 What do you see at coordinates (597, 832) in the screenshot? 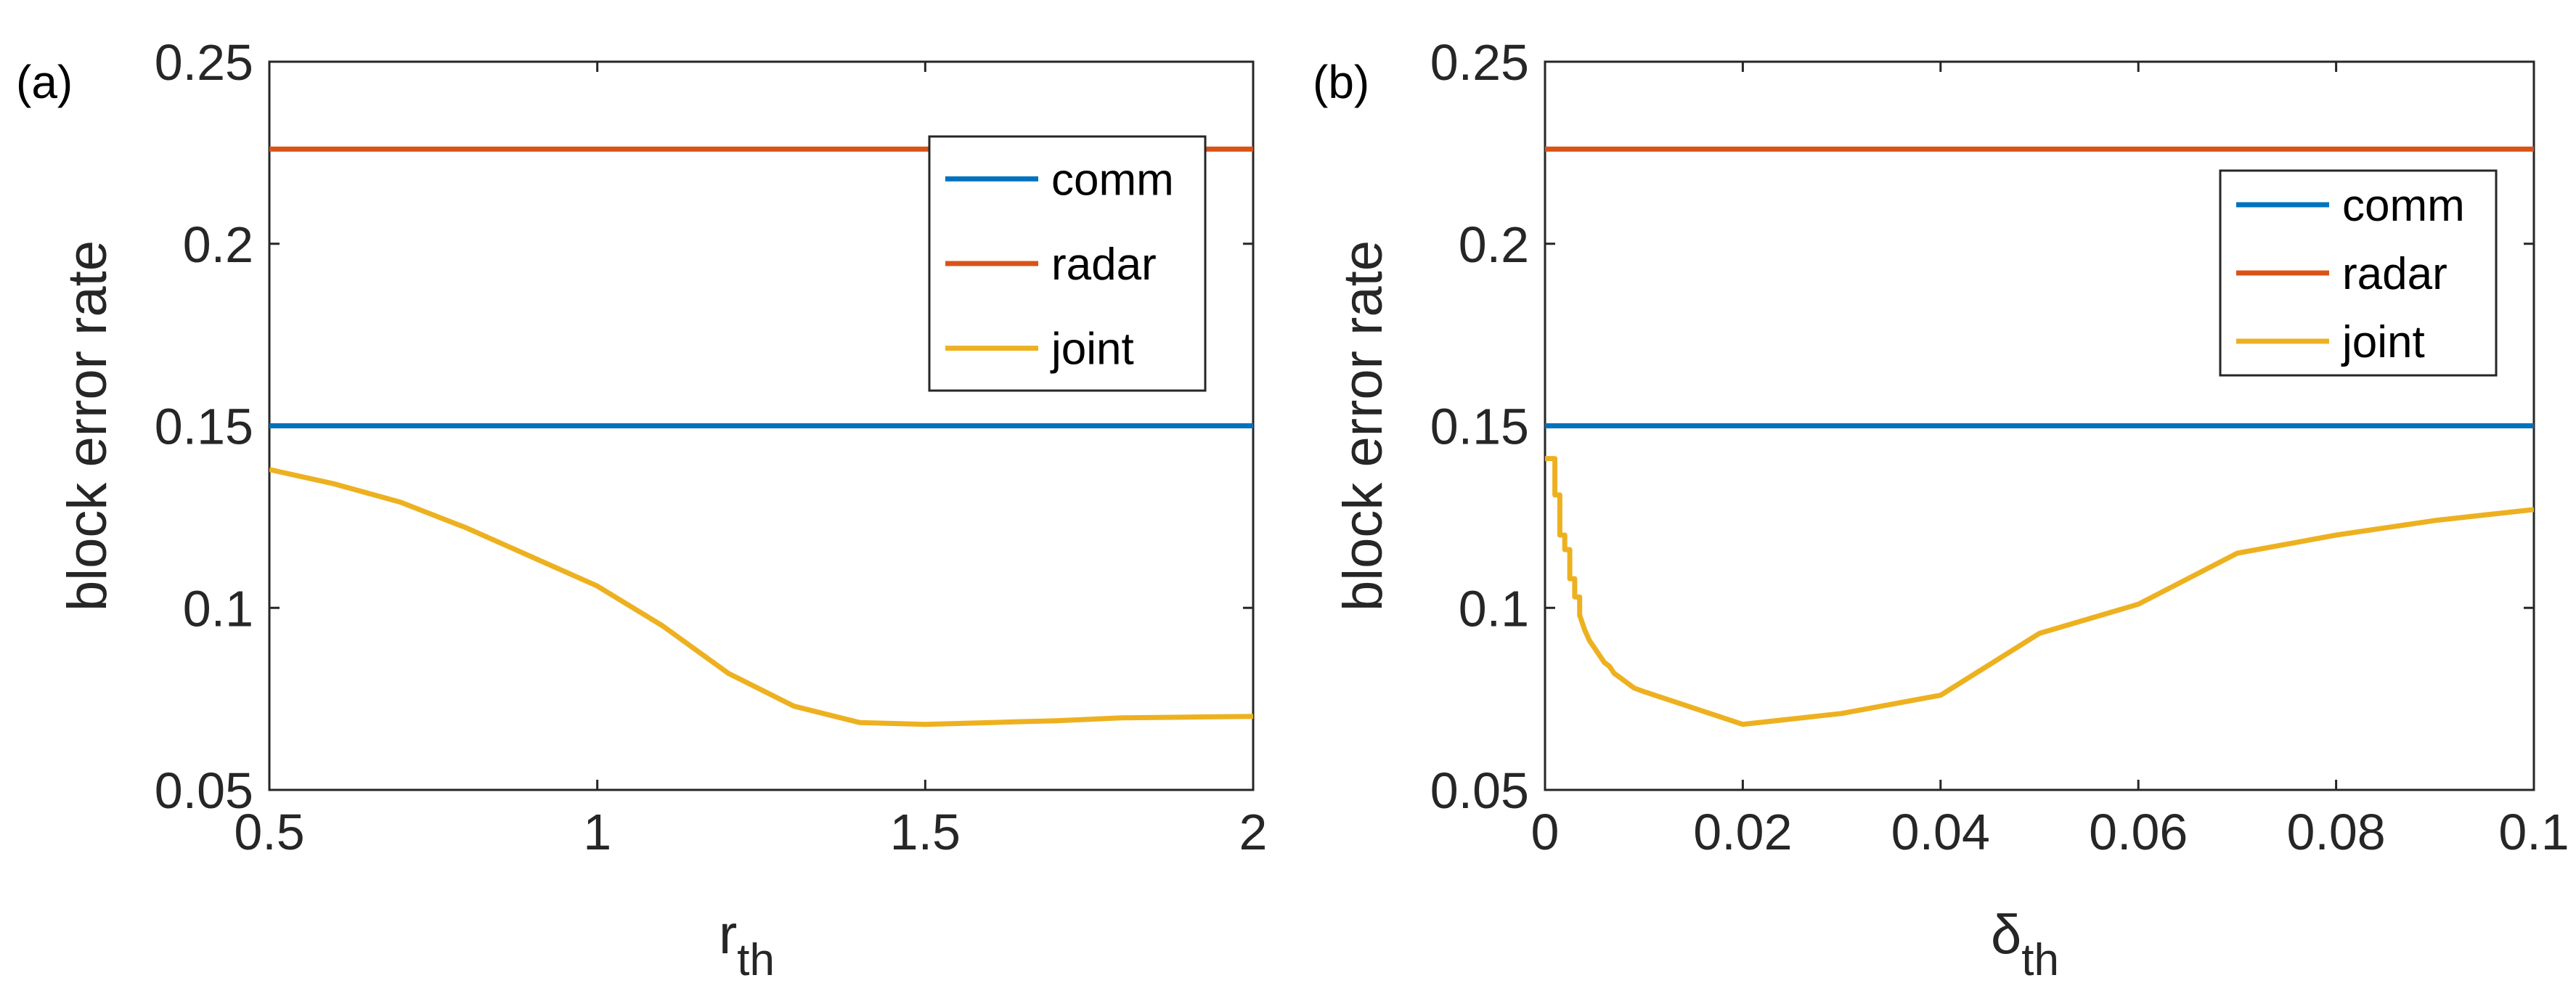
I see `x-tick-label: 1` at bounding box center [597, 832].